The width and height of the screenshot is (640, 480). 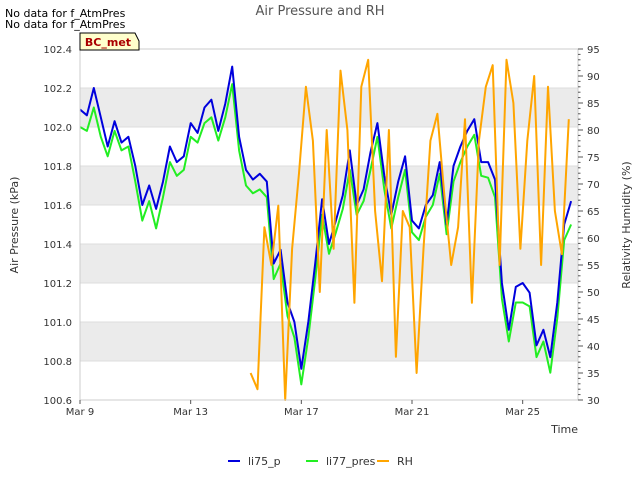 I want to click on y-tick-label-left: 101.0, so click(x=57, y=323).